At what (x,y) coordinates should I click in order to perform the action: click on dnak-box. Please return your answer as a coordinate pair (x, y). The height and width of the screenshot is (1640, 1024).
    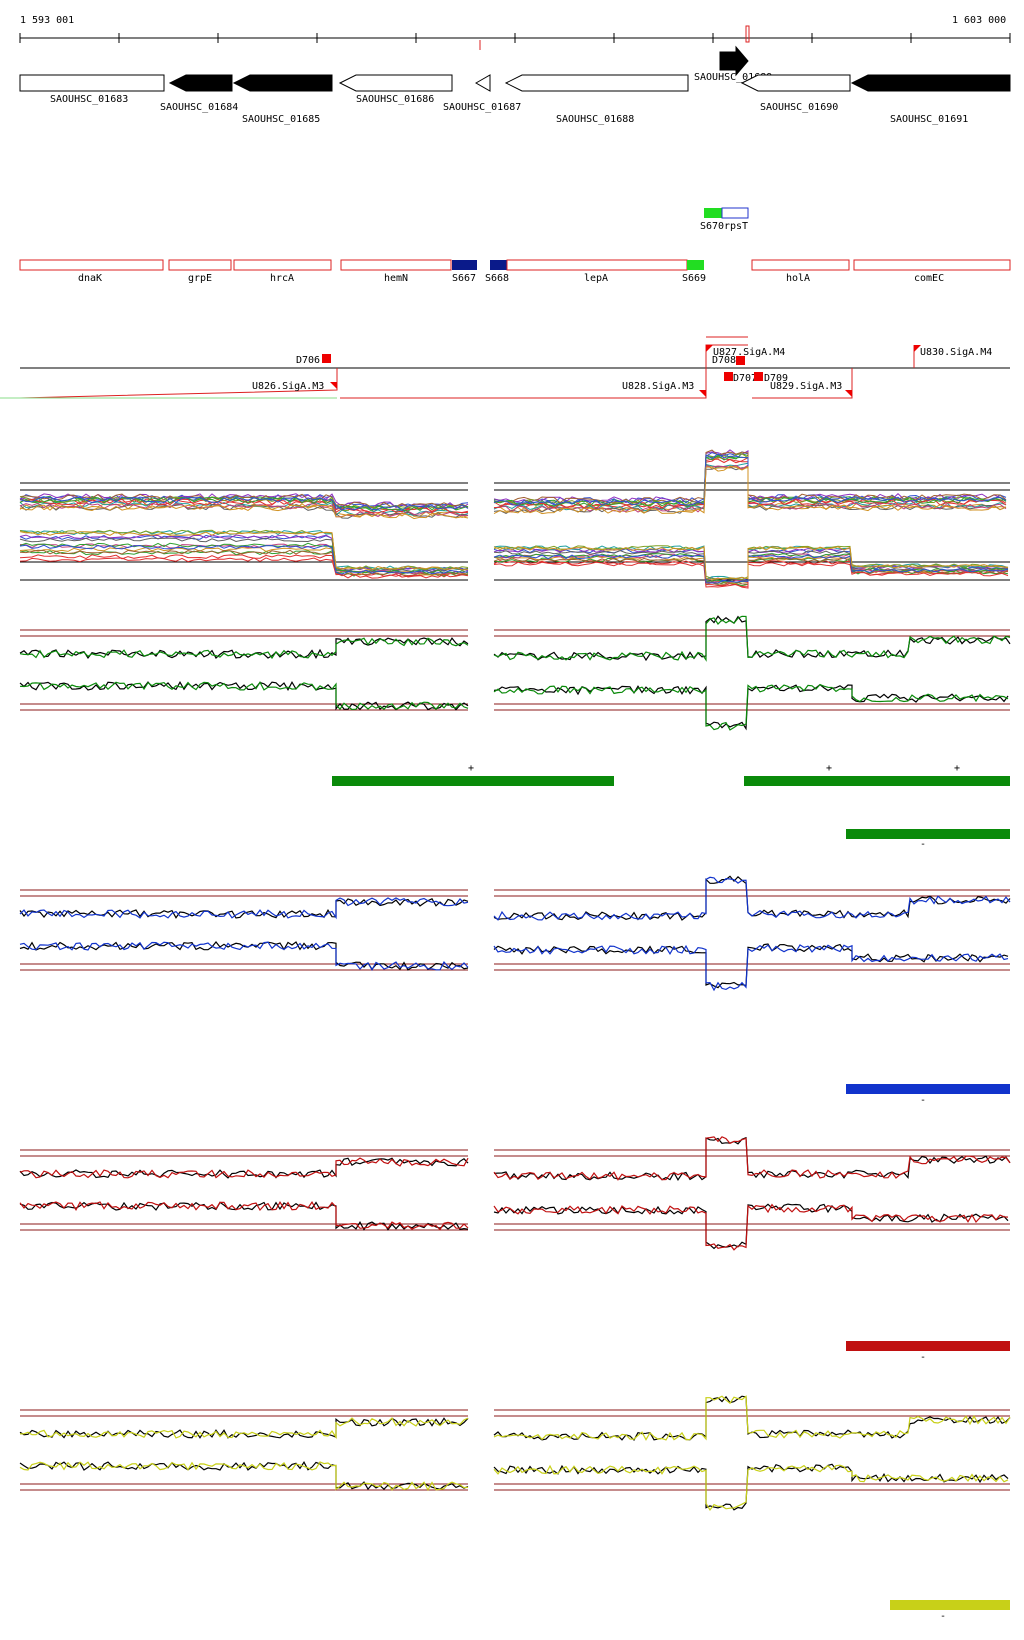
    Looking at the image, I should click on (91, 265).